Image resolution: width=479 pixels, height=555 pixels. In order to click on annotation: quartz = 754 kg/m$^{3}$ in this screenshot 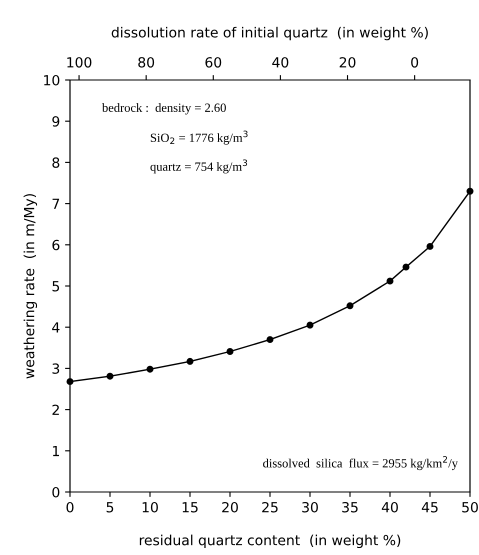, I will do `click(199, 166)`.